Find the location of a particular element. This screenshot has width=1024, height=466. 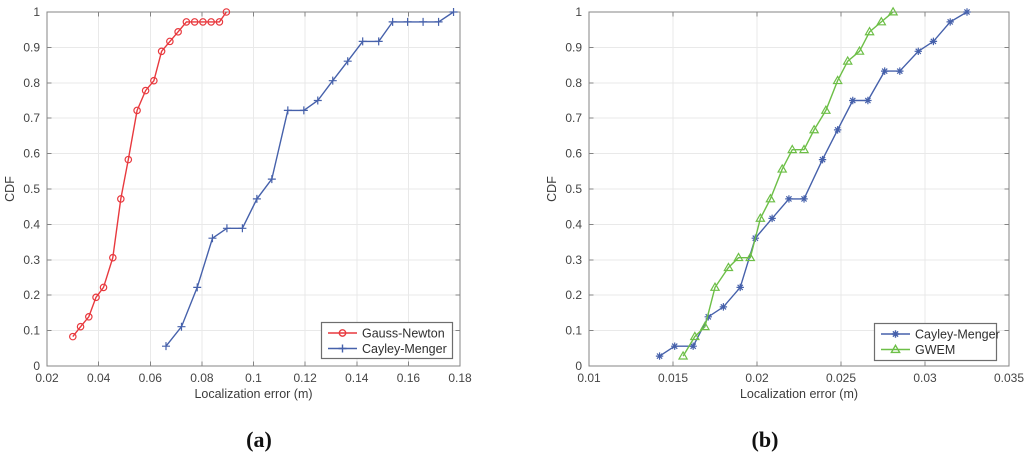

series-line-gauss-newton is located at coordinates (149, 174).